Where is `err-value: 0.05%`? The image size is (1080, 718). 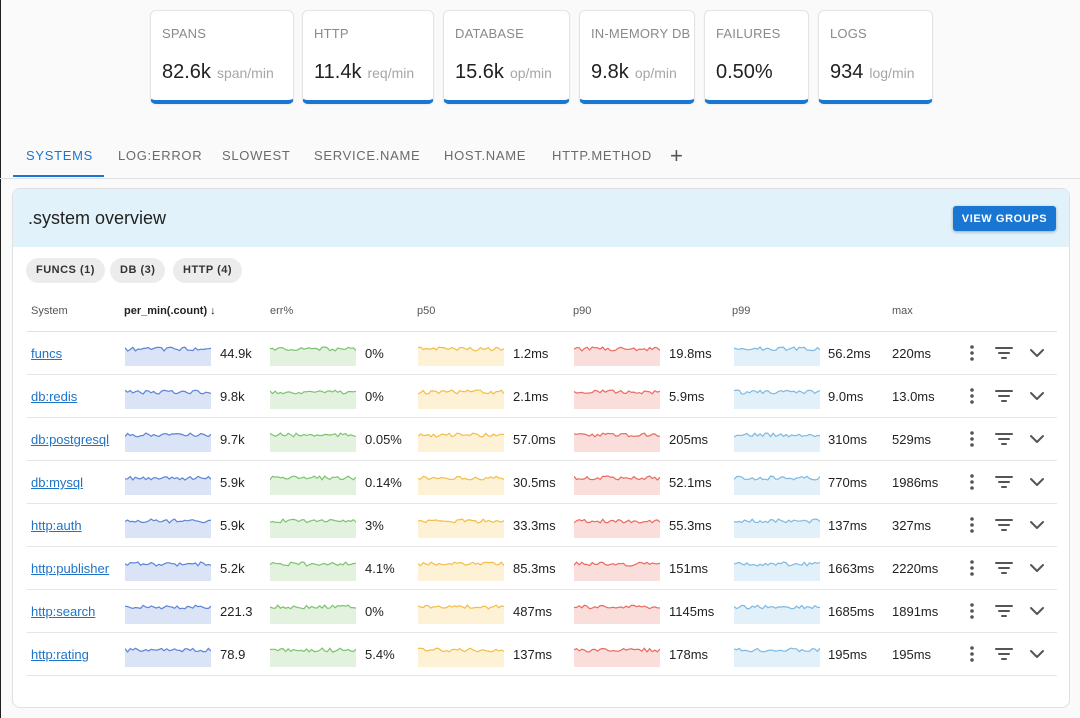 err-value: 0.05% is located at coordinates (383, 439).